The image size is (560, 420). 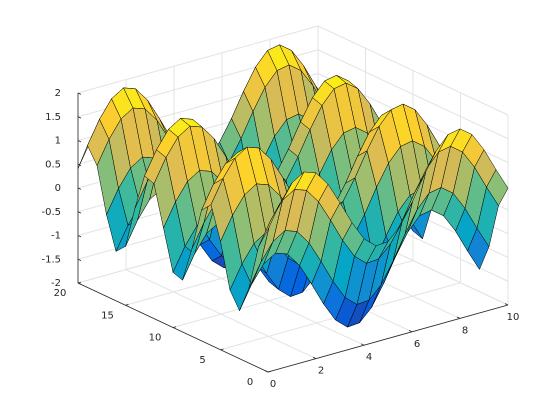 What do you see at coordinates (513, 317) in the screenshot?
I see `x-tick-label: 10` at bounding box center [513, 317].